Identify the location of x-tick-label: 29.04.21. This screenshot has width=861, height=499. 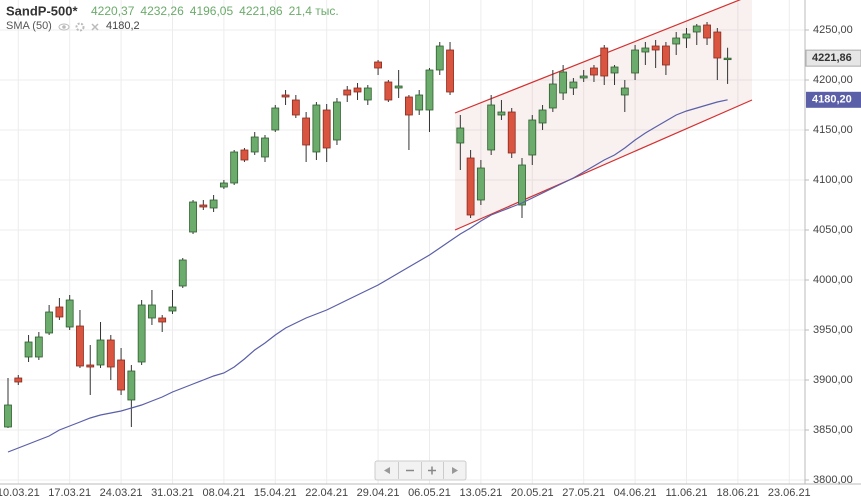
(378, 493).